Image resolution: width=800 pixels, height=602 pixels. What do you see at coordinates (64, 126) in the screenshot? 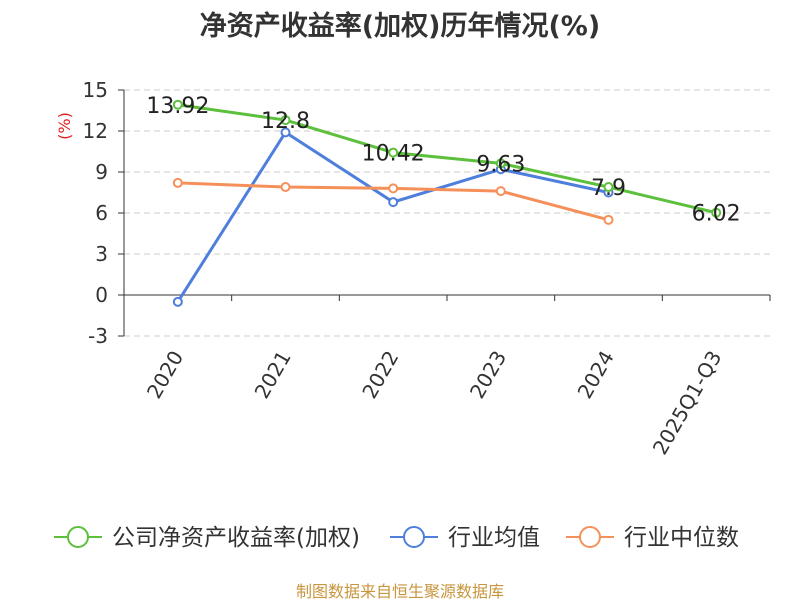
I see `y-axis-label: (%)` at bounding box center [64, 126].